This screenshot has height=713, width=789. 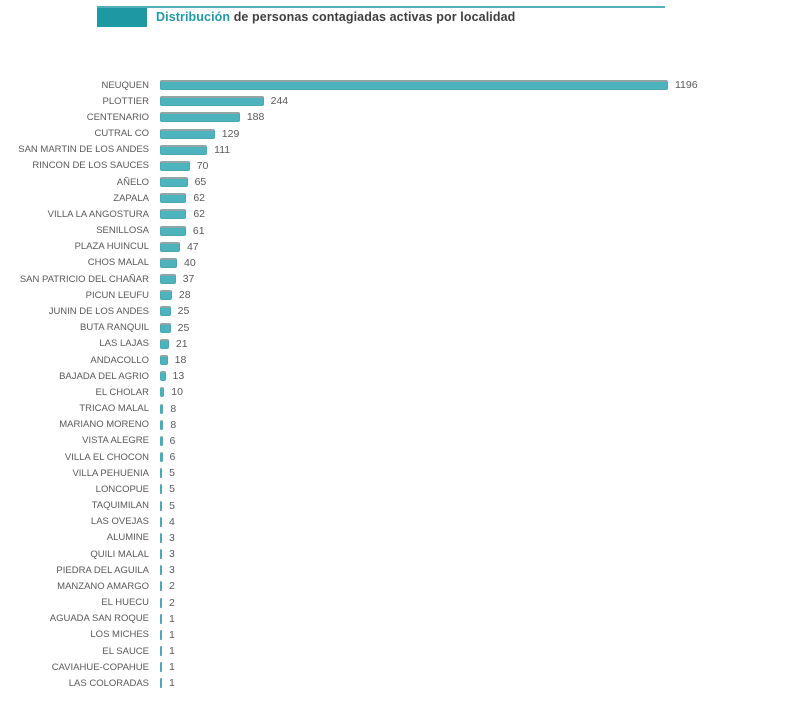 I want to click on bar-row: CAVIAHUE-COPAHUE 1, so click(x=394, y=667).